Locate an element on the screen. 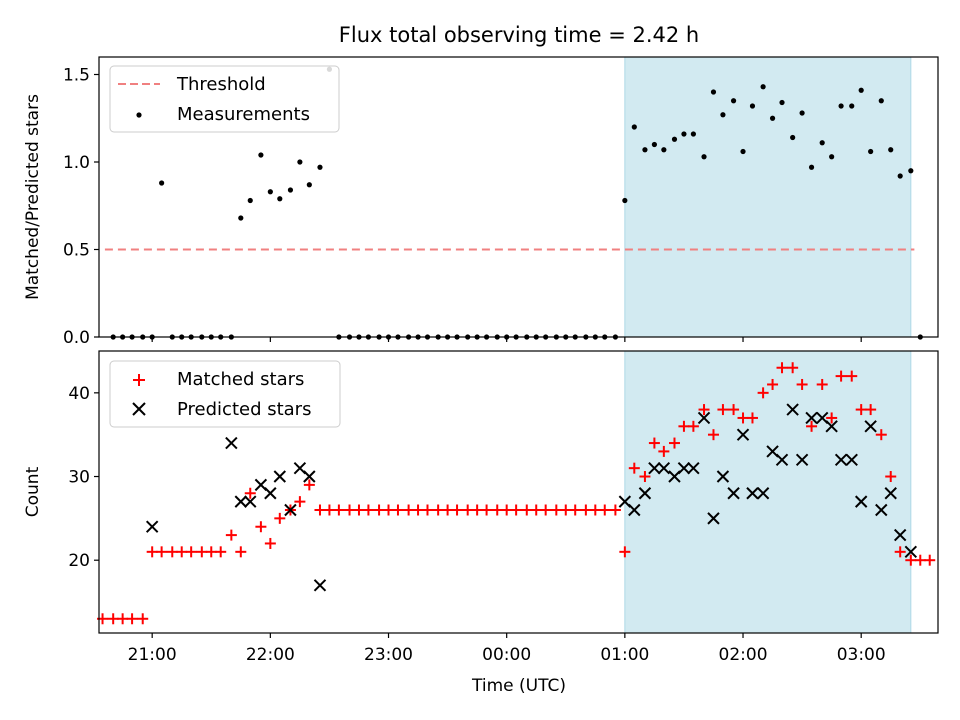  legend-threshold-label: Threshold is located at coordinates (221, 84).